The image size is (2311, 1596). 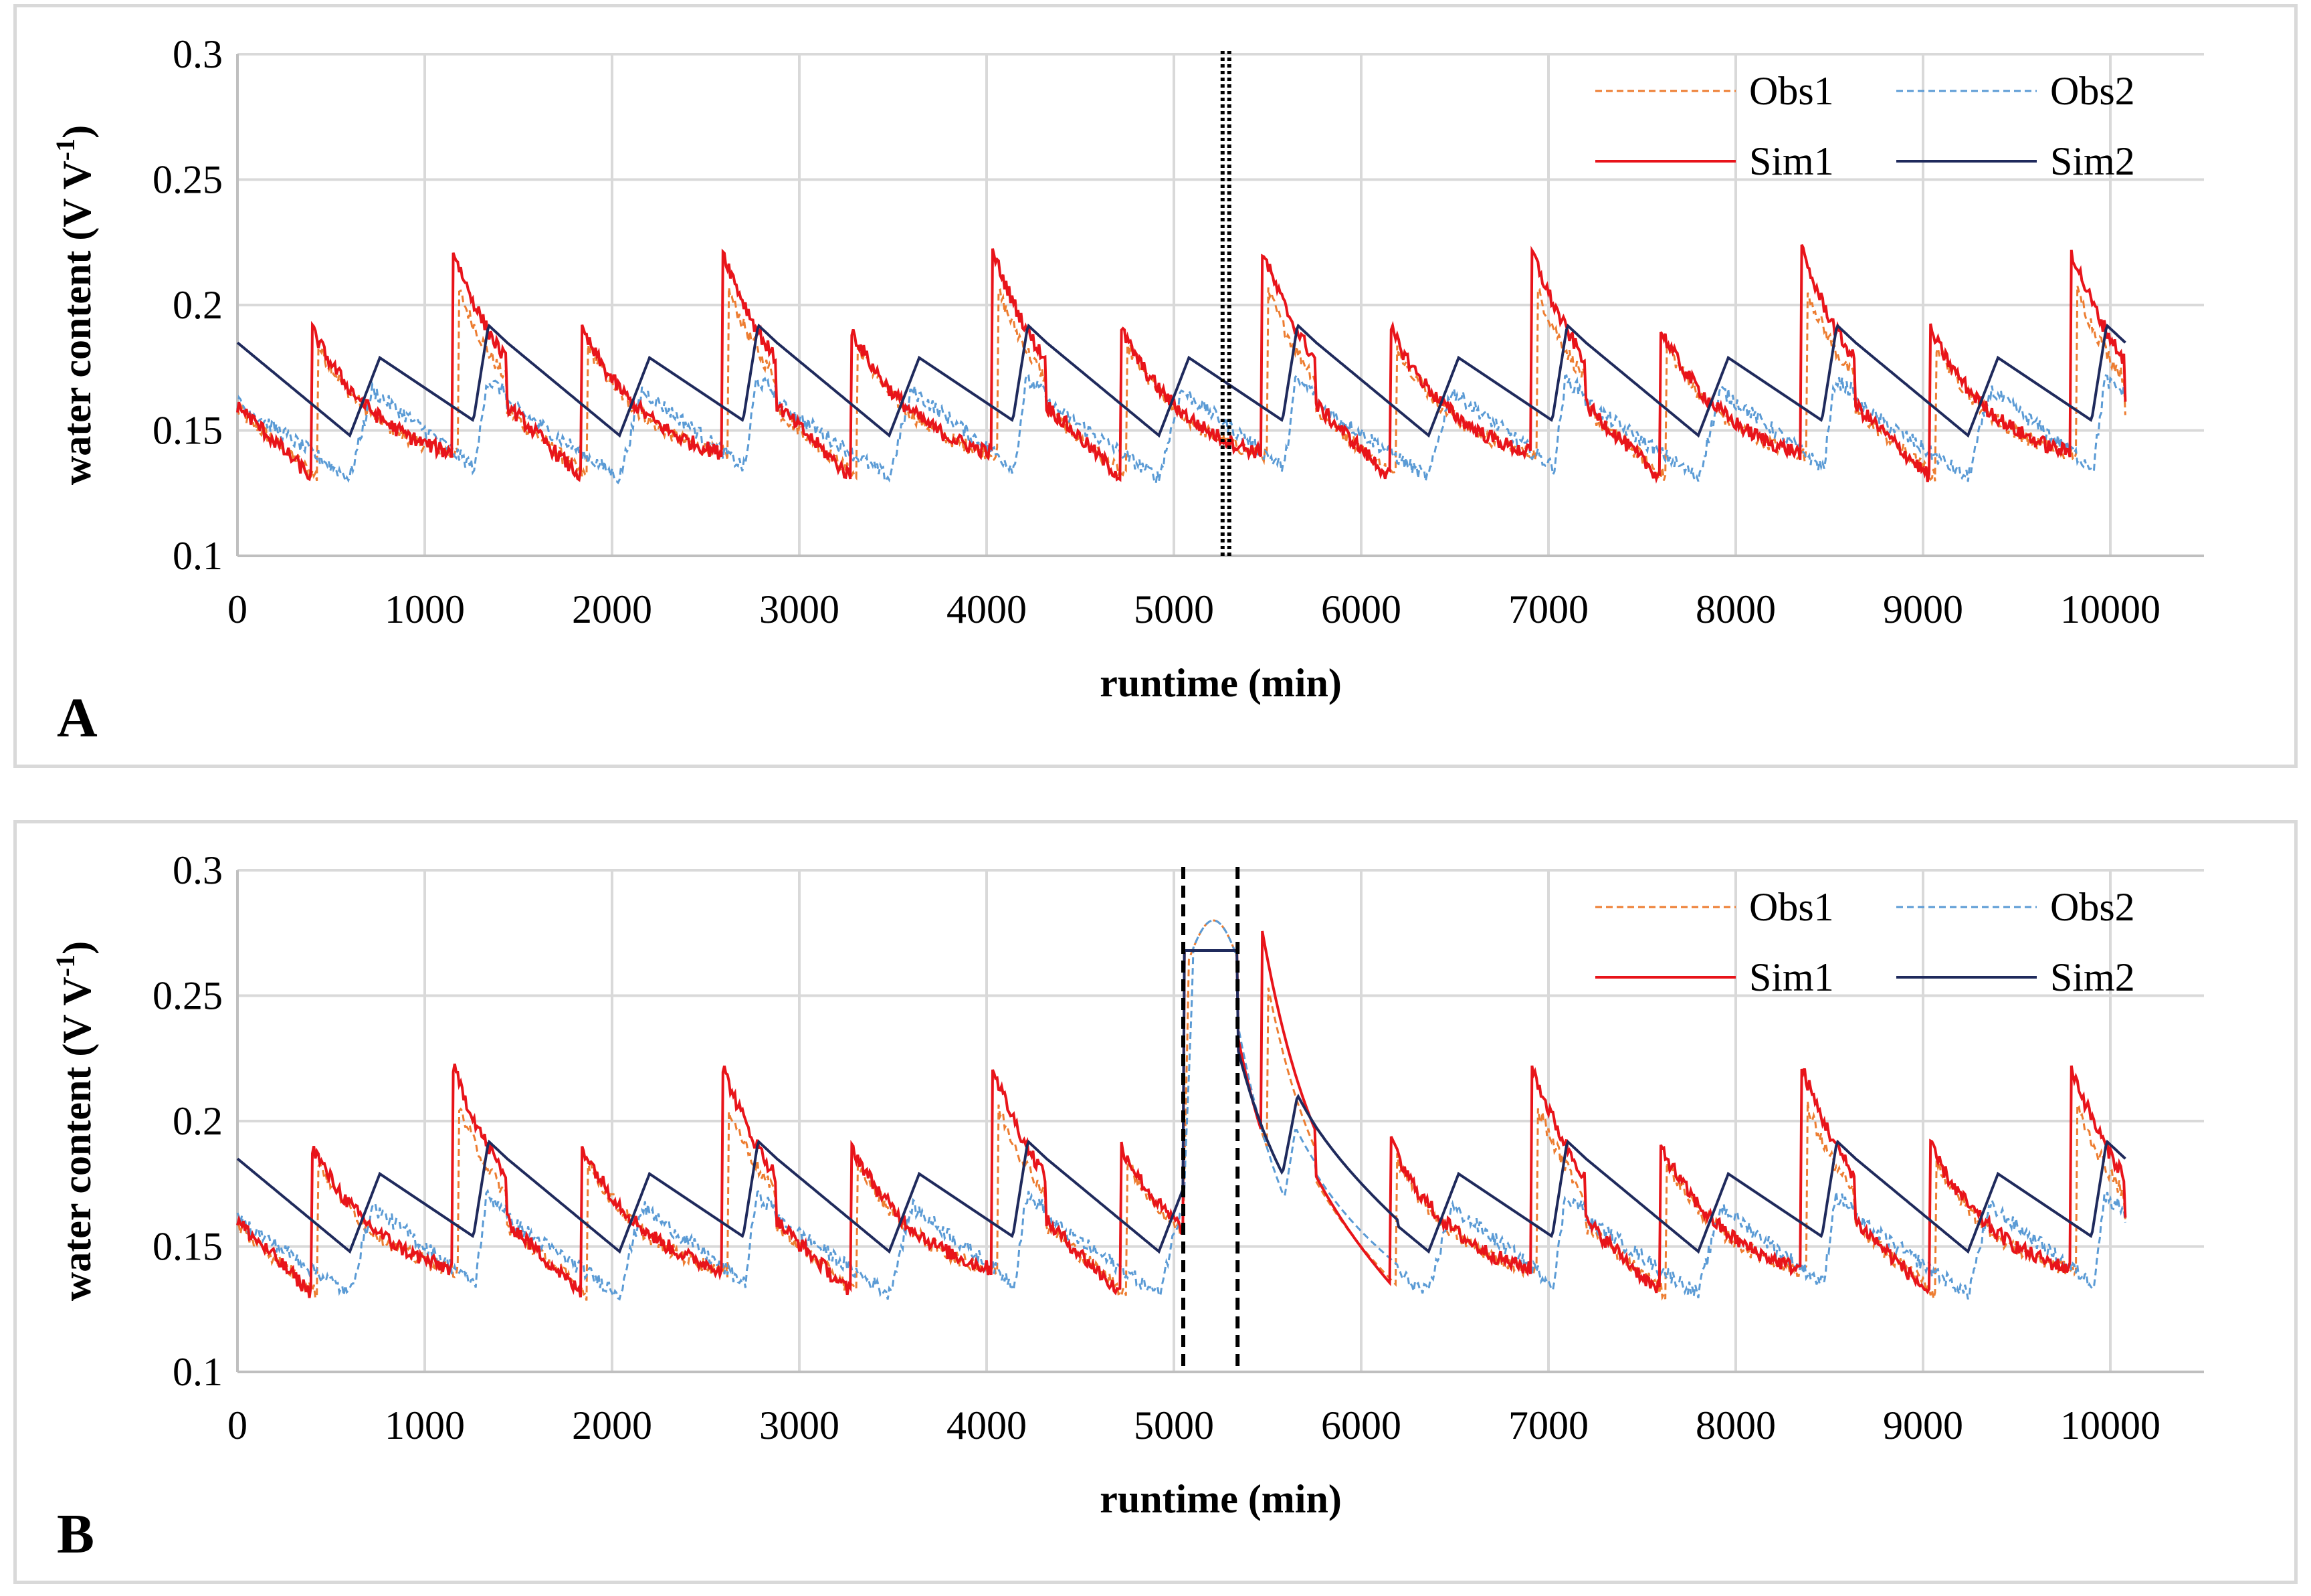 What do you see at coordinates (77, 718) in the screenshot?
I see `panel-letter: A` at bounding box center [77, 718].